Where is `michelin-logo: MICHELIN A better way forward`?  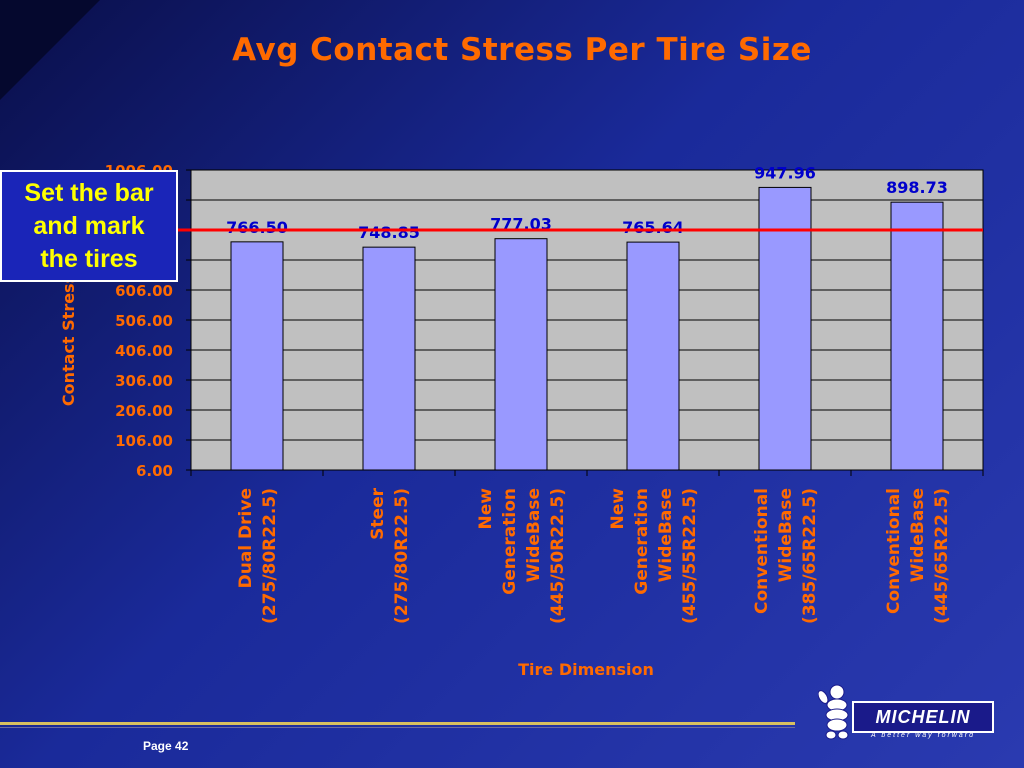 michelin-logo: MICHELIN A better way forward is located at coordinates (907, 712).